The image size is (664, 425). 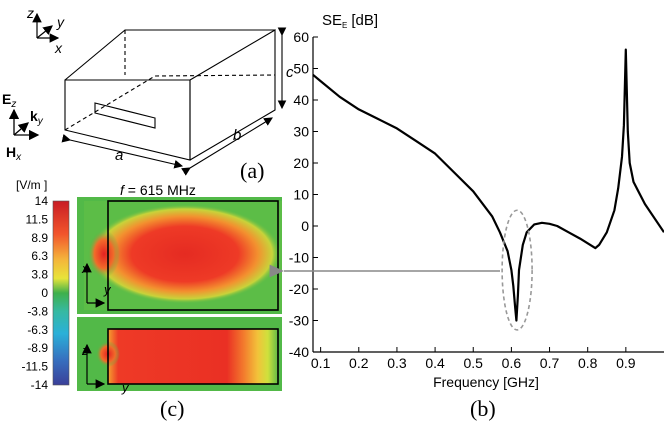 I want to click on axis-x-label: x, so click(x=58, y=48).